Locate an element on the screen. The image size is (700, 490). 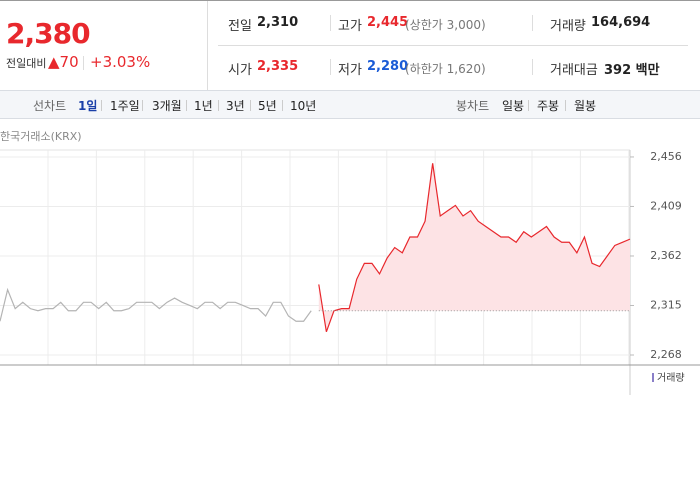
price: 2,380 is located at coordinates (48, 33).